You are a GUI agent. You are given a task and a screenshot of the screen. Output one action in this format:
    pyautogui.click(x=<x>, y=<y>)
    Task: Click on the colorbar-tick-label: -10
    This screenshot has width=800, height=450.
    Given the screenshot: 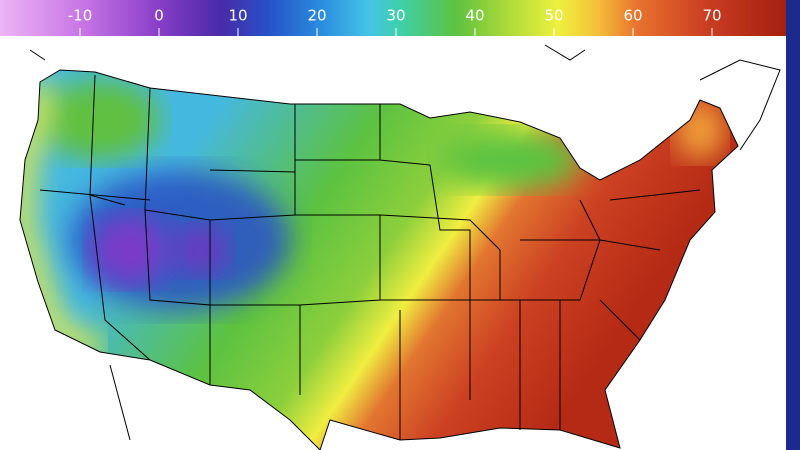 What is the action you would take?
    pyautogui.click(x=80, y=16)
    